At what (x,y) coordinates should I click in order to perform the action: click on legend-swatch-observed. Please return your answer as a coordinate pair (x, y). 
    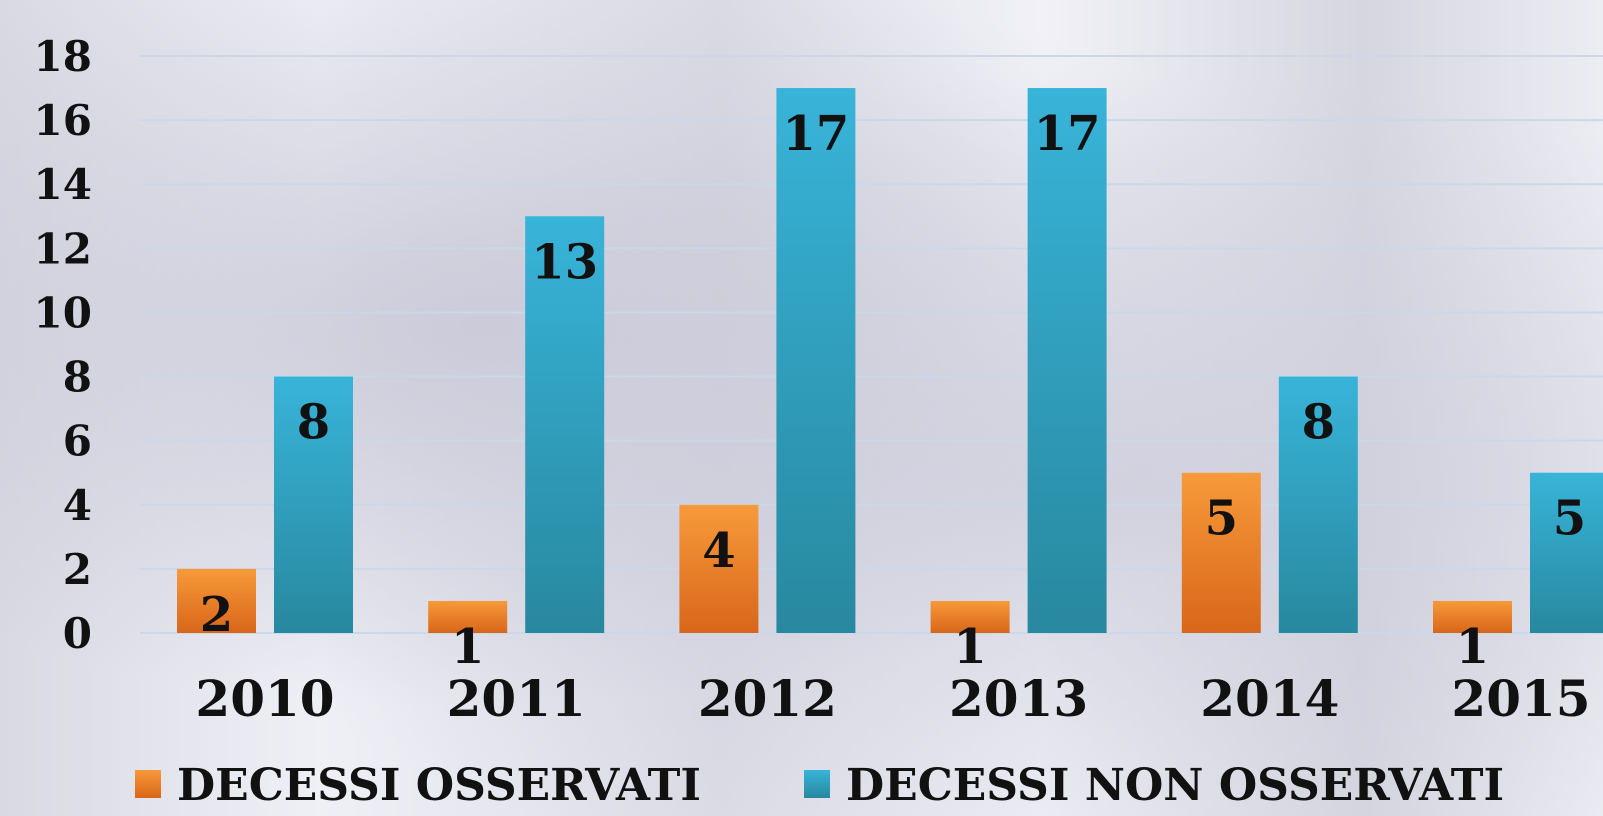
    Looking at the image, I should click on (148, 784).